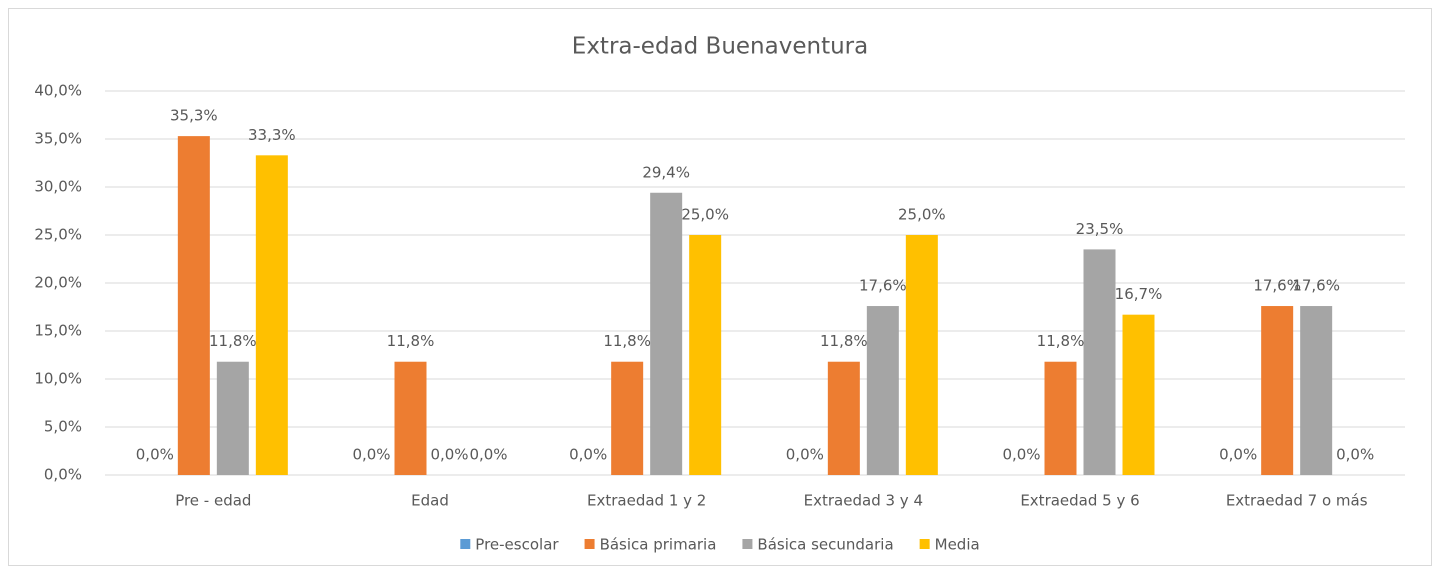  I want to click on legend-label: Pre-escolar, so click(517, 545).